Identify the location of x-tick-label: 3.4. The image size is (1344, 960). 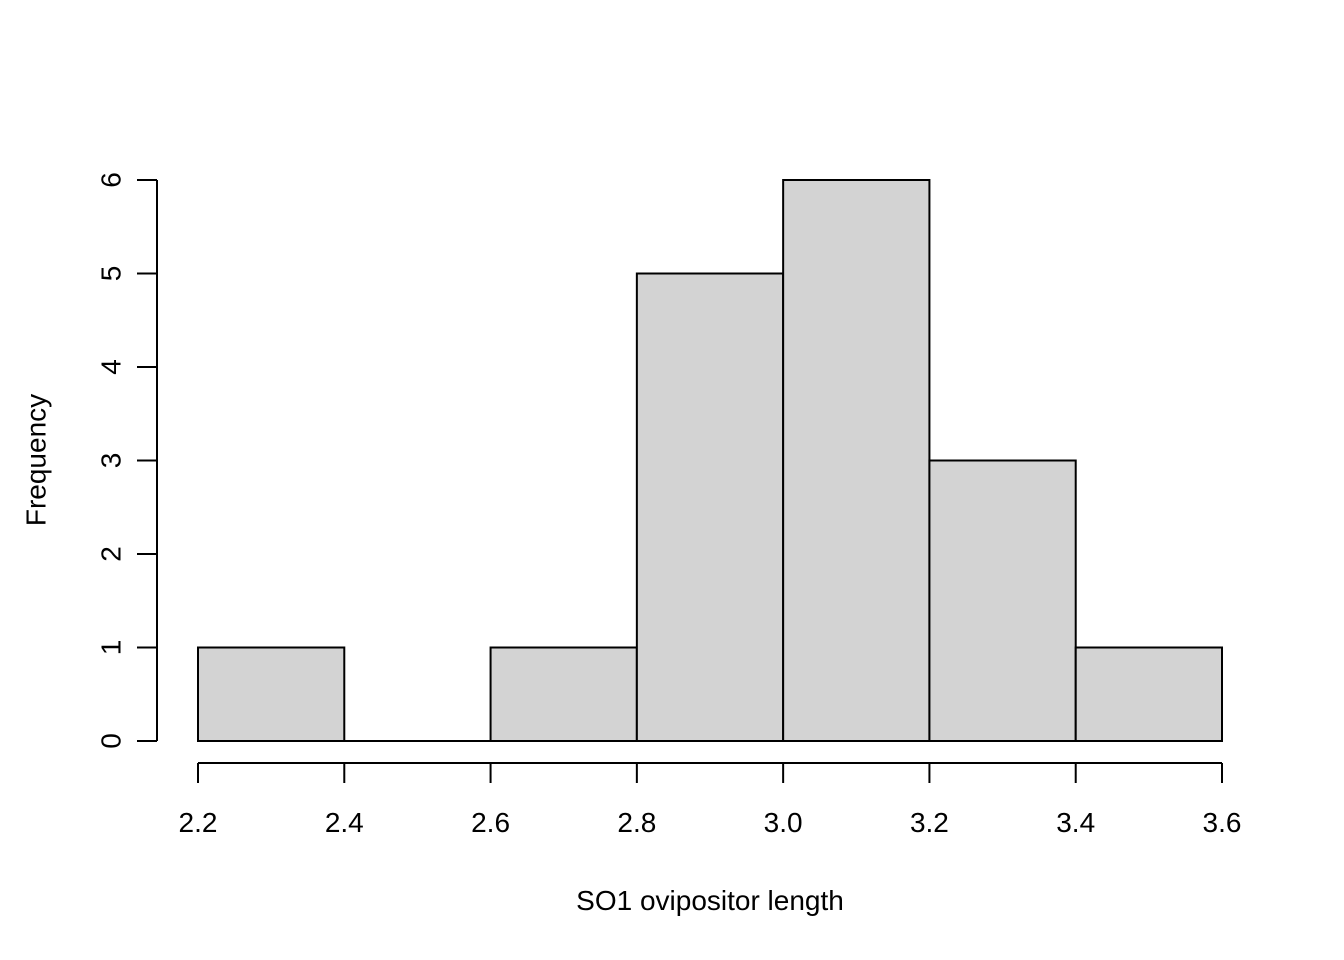
(1075, 822).